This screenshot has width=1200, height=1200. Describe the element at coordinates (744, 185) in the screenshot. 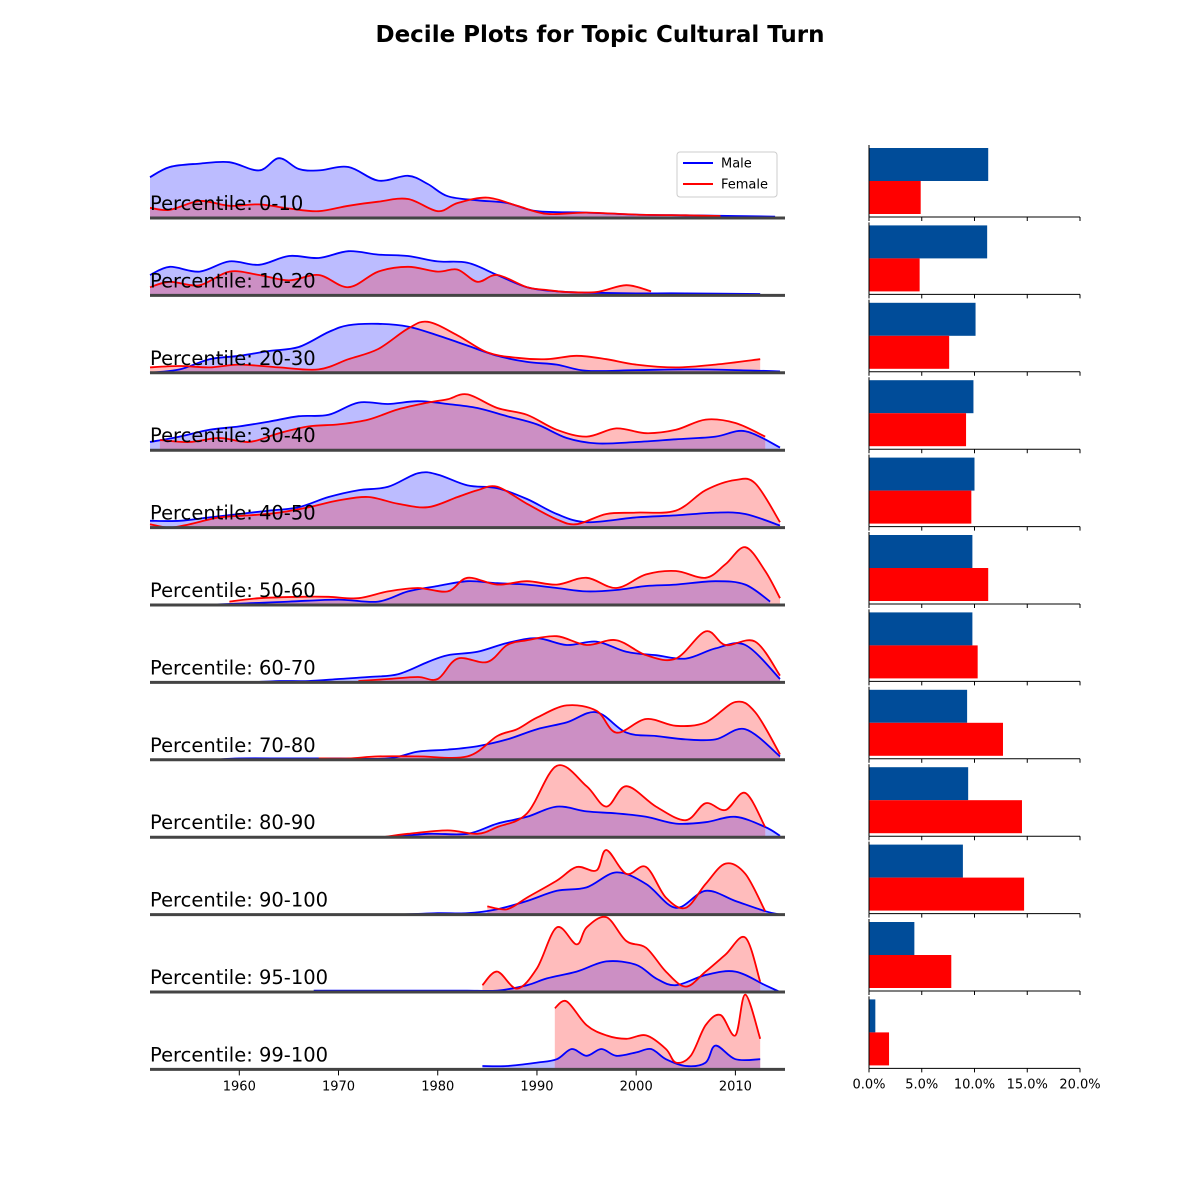

I see `legend-female-label: Female` at that location.